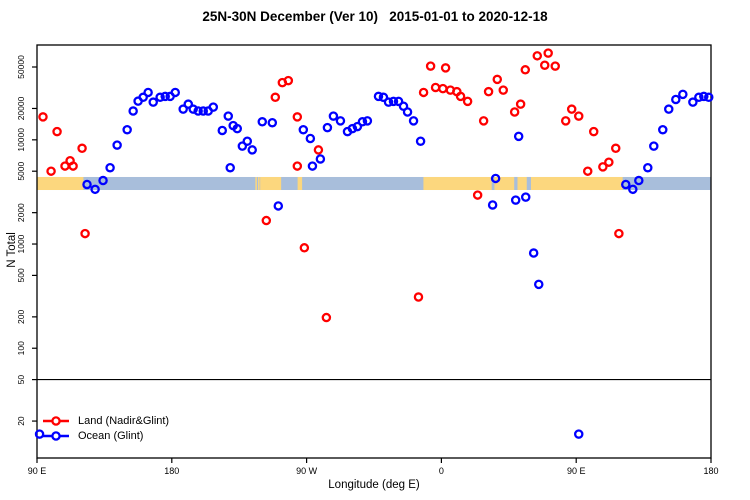 This screenshot has height=500, width=750. What do you see at coordinates (21, 348) in the screenshot?
I see `y-tick-label: 100` at bounding box center [21, 348].